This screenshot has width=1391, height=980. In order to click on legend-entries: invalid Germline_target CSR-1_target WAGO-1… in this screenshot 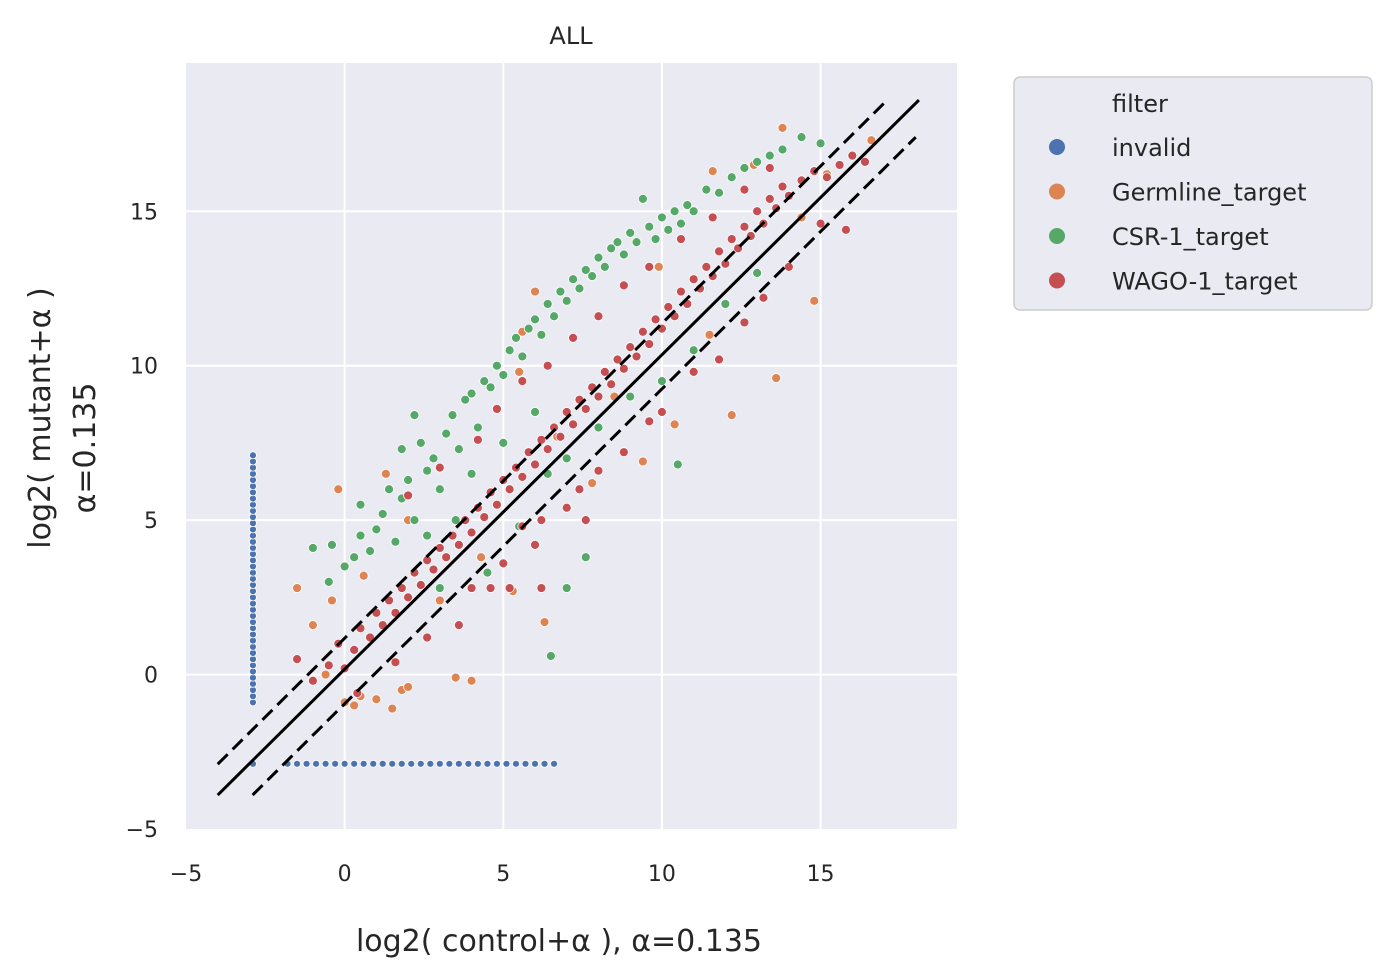, I will do `click(1177, 215)`.